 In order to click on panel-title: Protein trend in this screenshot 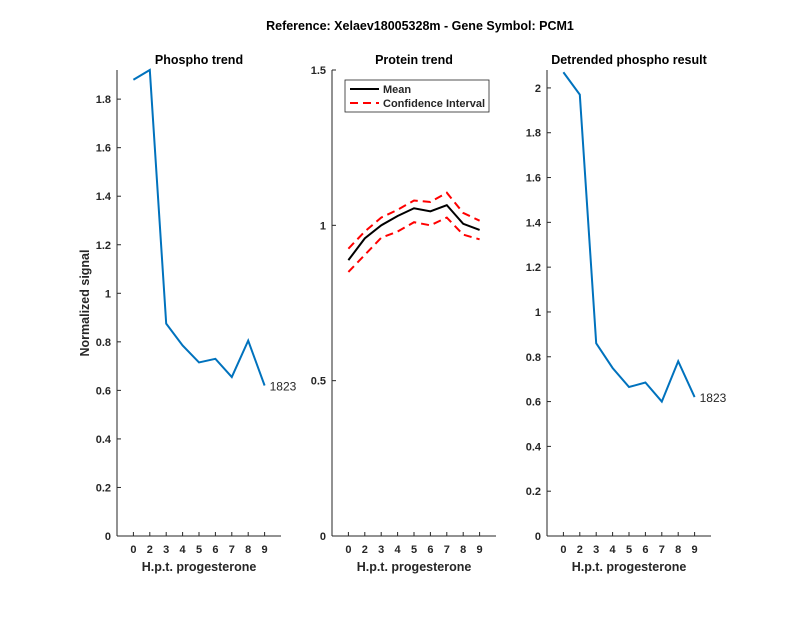, I will do `click(414, 60)`.